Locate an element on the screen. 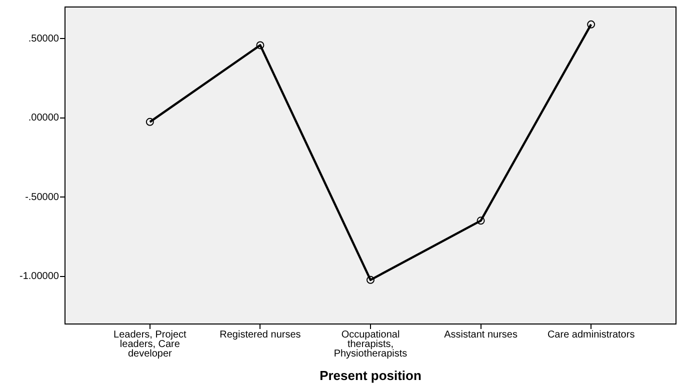 The height and width of the screenshot is (386, 681). y-tick-label: -.50000 is located at coordinates (42, 197).